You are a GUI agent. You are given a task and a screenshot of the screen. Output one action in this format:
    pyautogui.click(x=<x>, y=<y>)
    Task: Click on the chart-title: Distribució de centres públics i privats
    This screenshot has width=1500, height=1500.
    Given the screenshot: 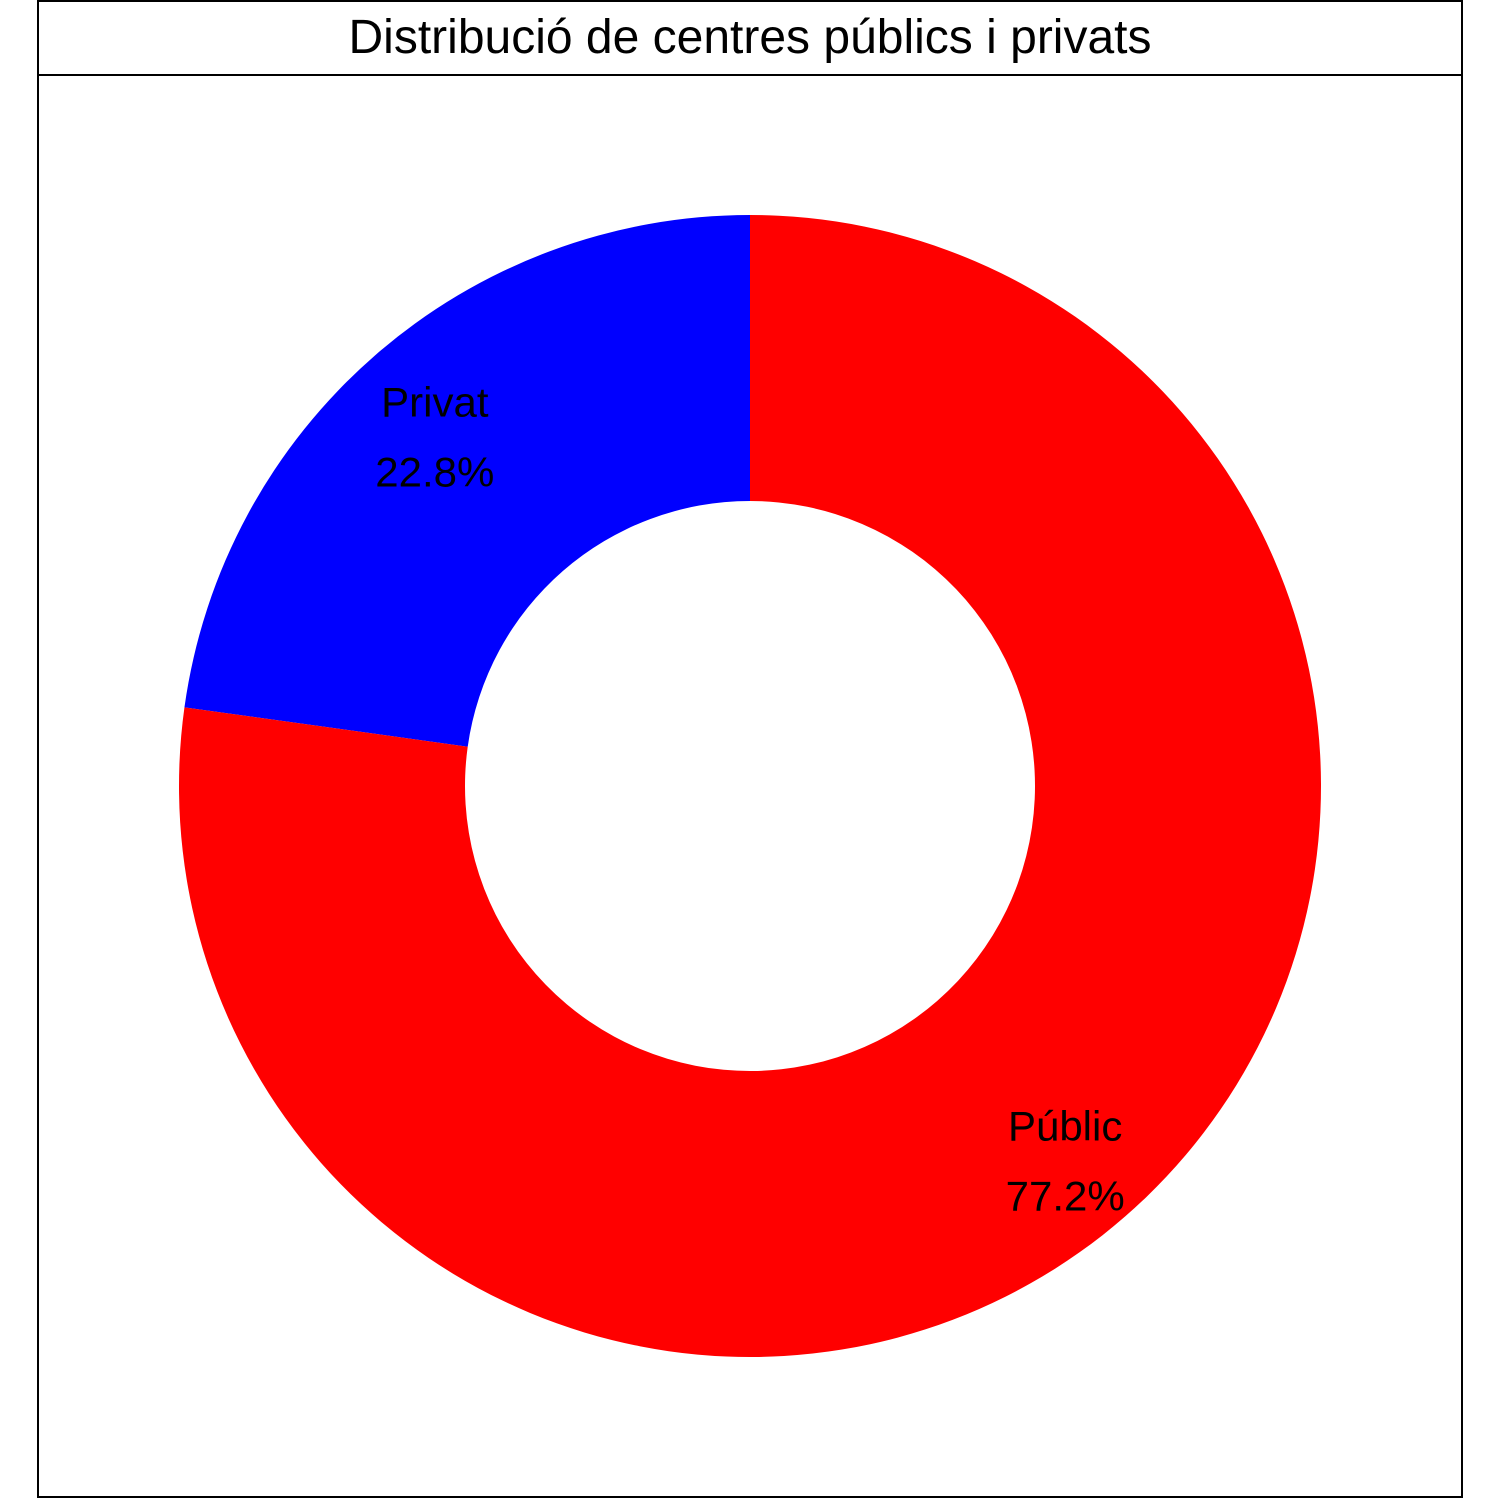 What is the action you would take?
    pyautogui.click(x=750, y=37)
    